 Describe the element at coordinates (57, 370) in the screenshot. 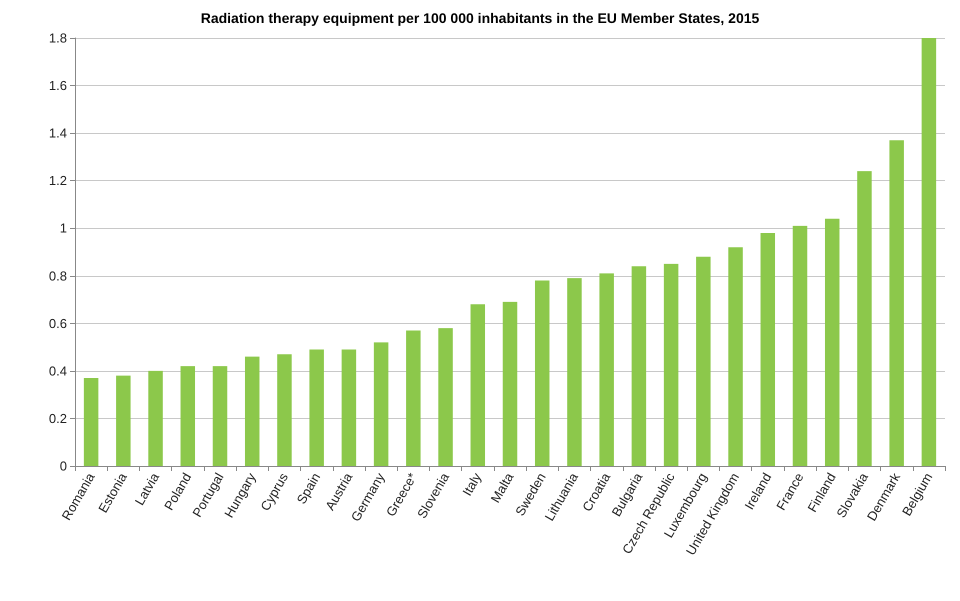

I see `y-tick-label: 0.4` at that location.